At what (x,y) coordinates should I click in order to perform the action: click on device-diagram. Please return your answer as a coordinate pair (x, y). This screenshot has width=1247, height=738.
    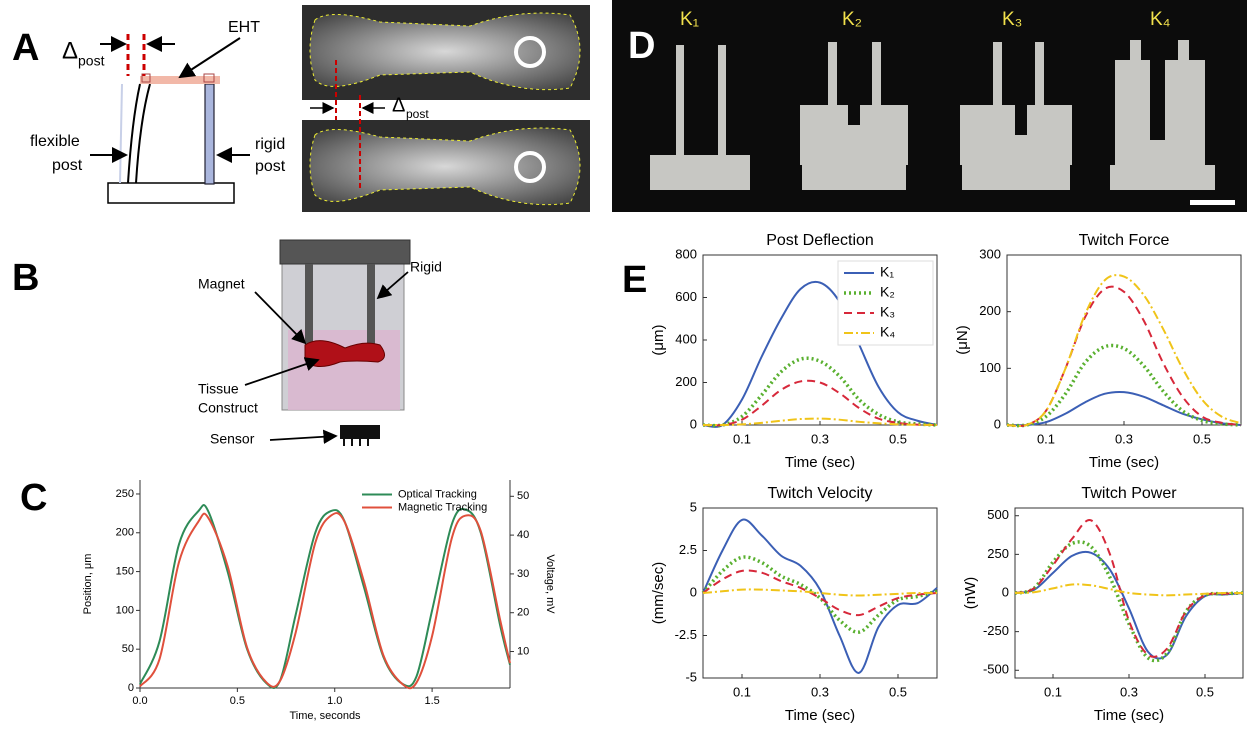
    Looking at the image, I should click on (327, 342).